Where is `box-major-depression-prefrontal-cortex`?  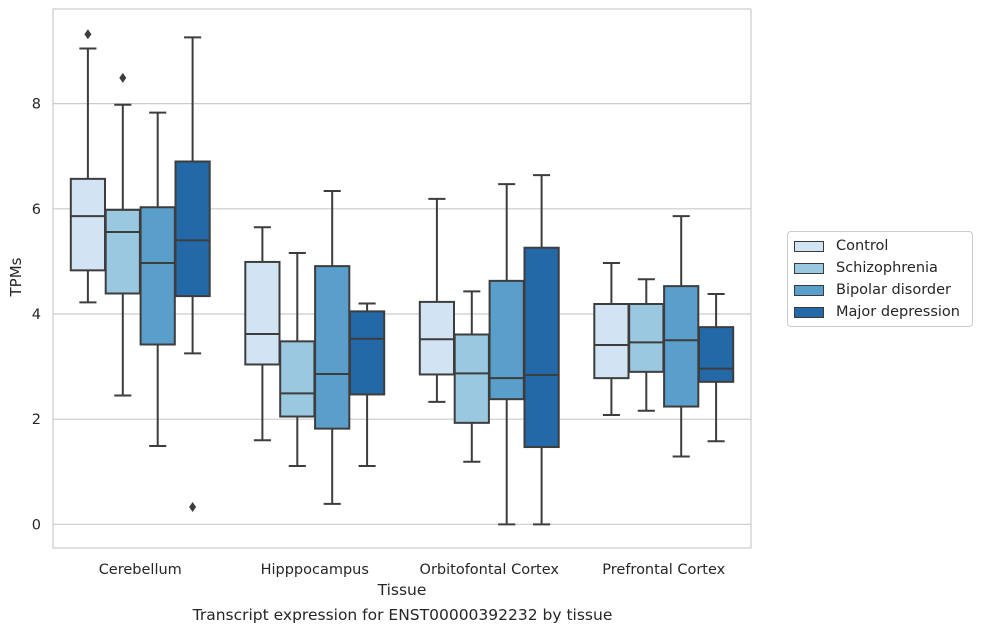
box-major-depression-prefrontal-cortex is located at coordinates (716, 368).